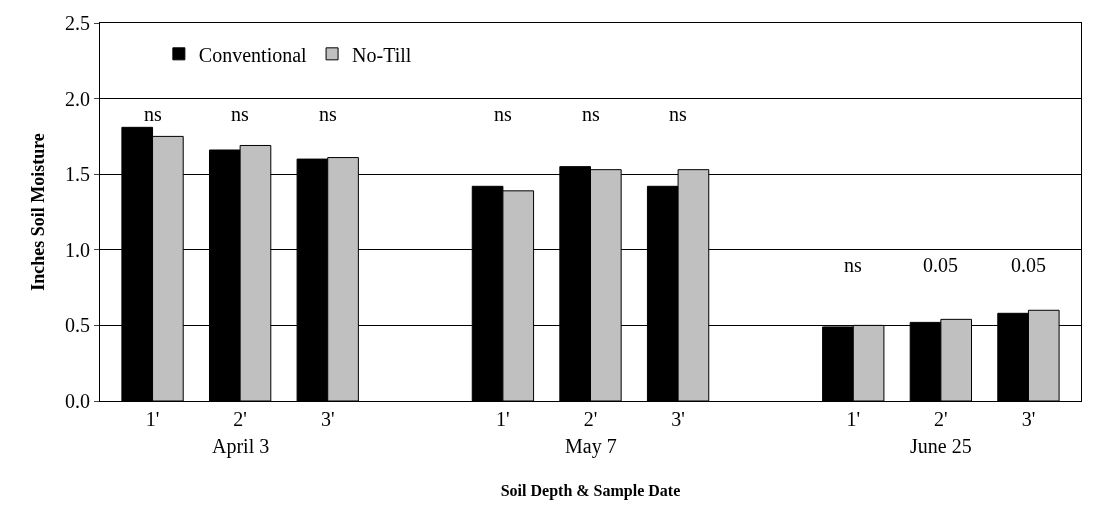 The width and height of the screenshot is (1101, 521). I want to click on x-axis-title: Soil Depth & Sample Date, so click(590, 490).